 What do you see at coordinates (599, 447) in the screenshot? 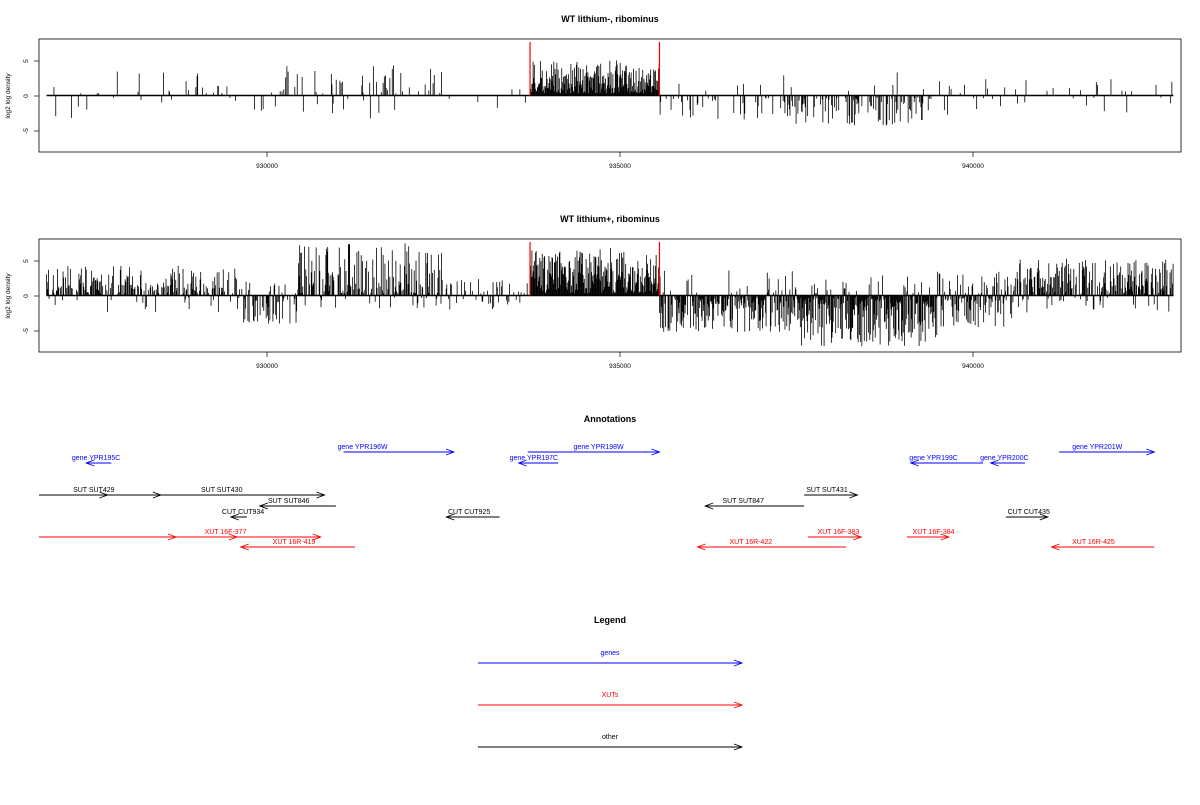
I see `feature-label: gene YPR198W` at bounding box center [599, 447].